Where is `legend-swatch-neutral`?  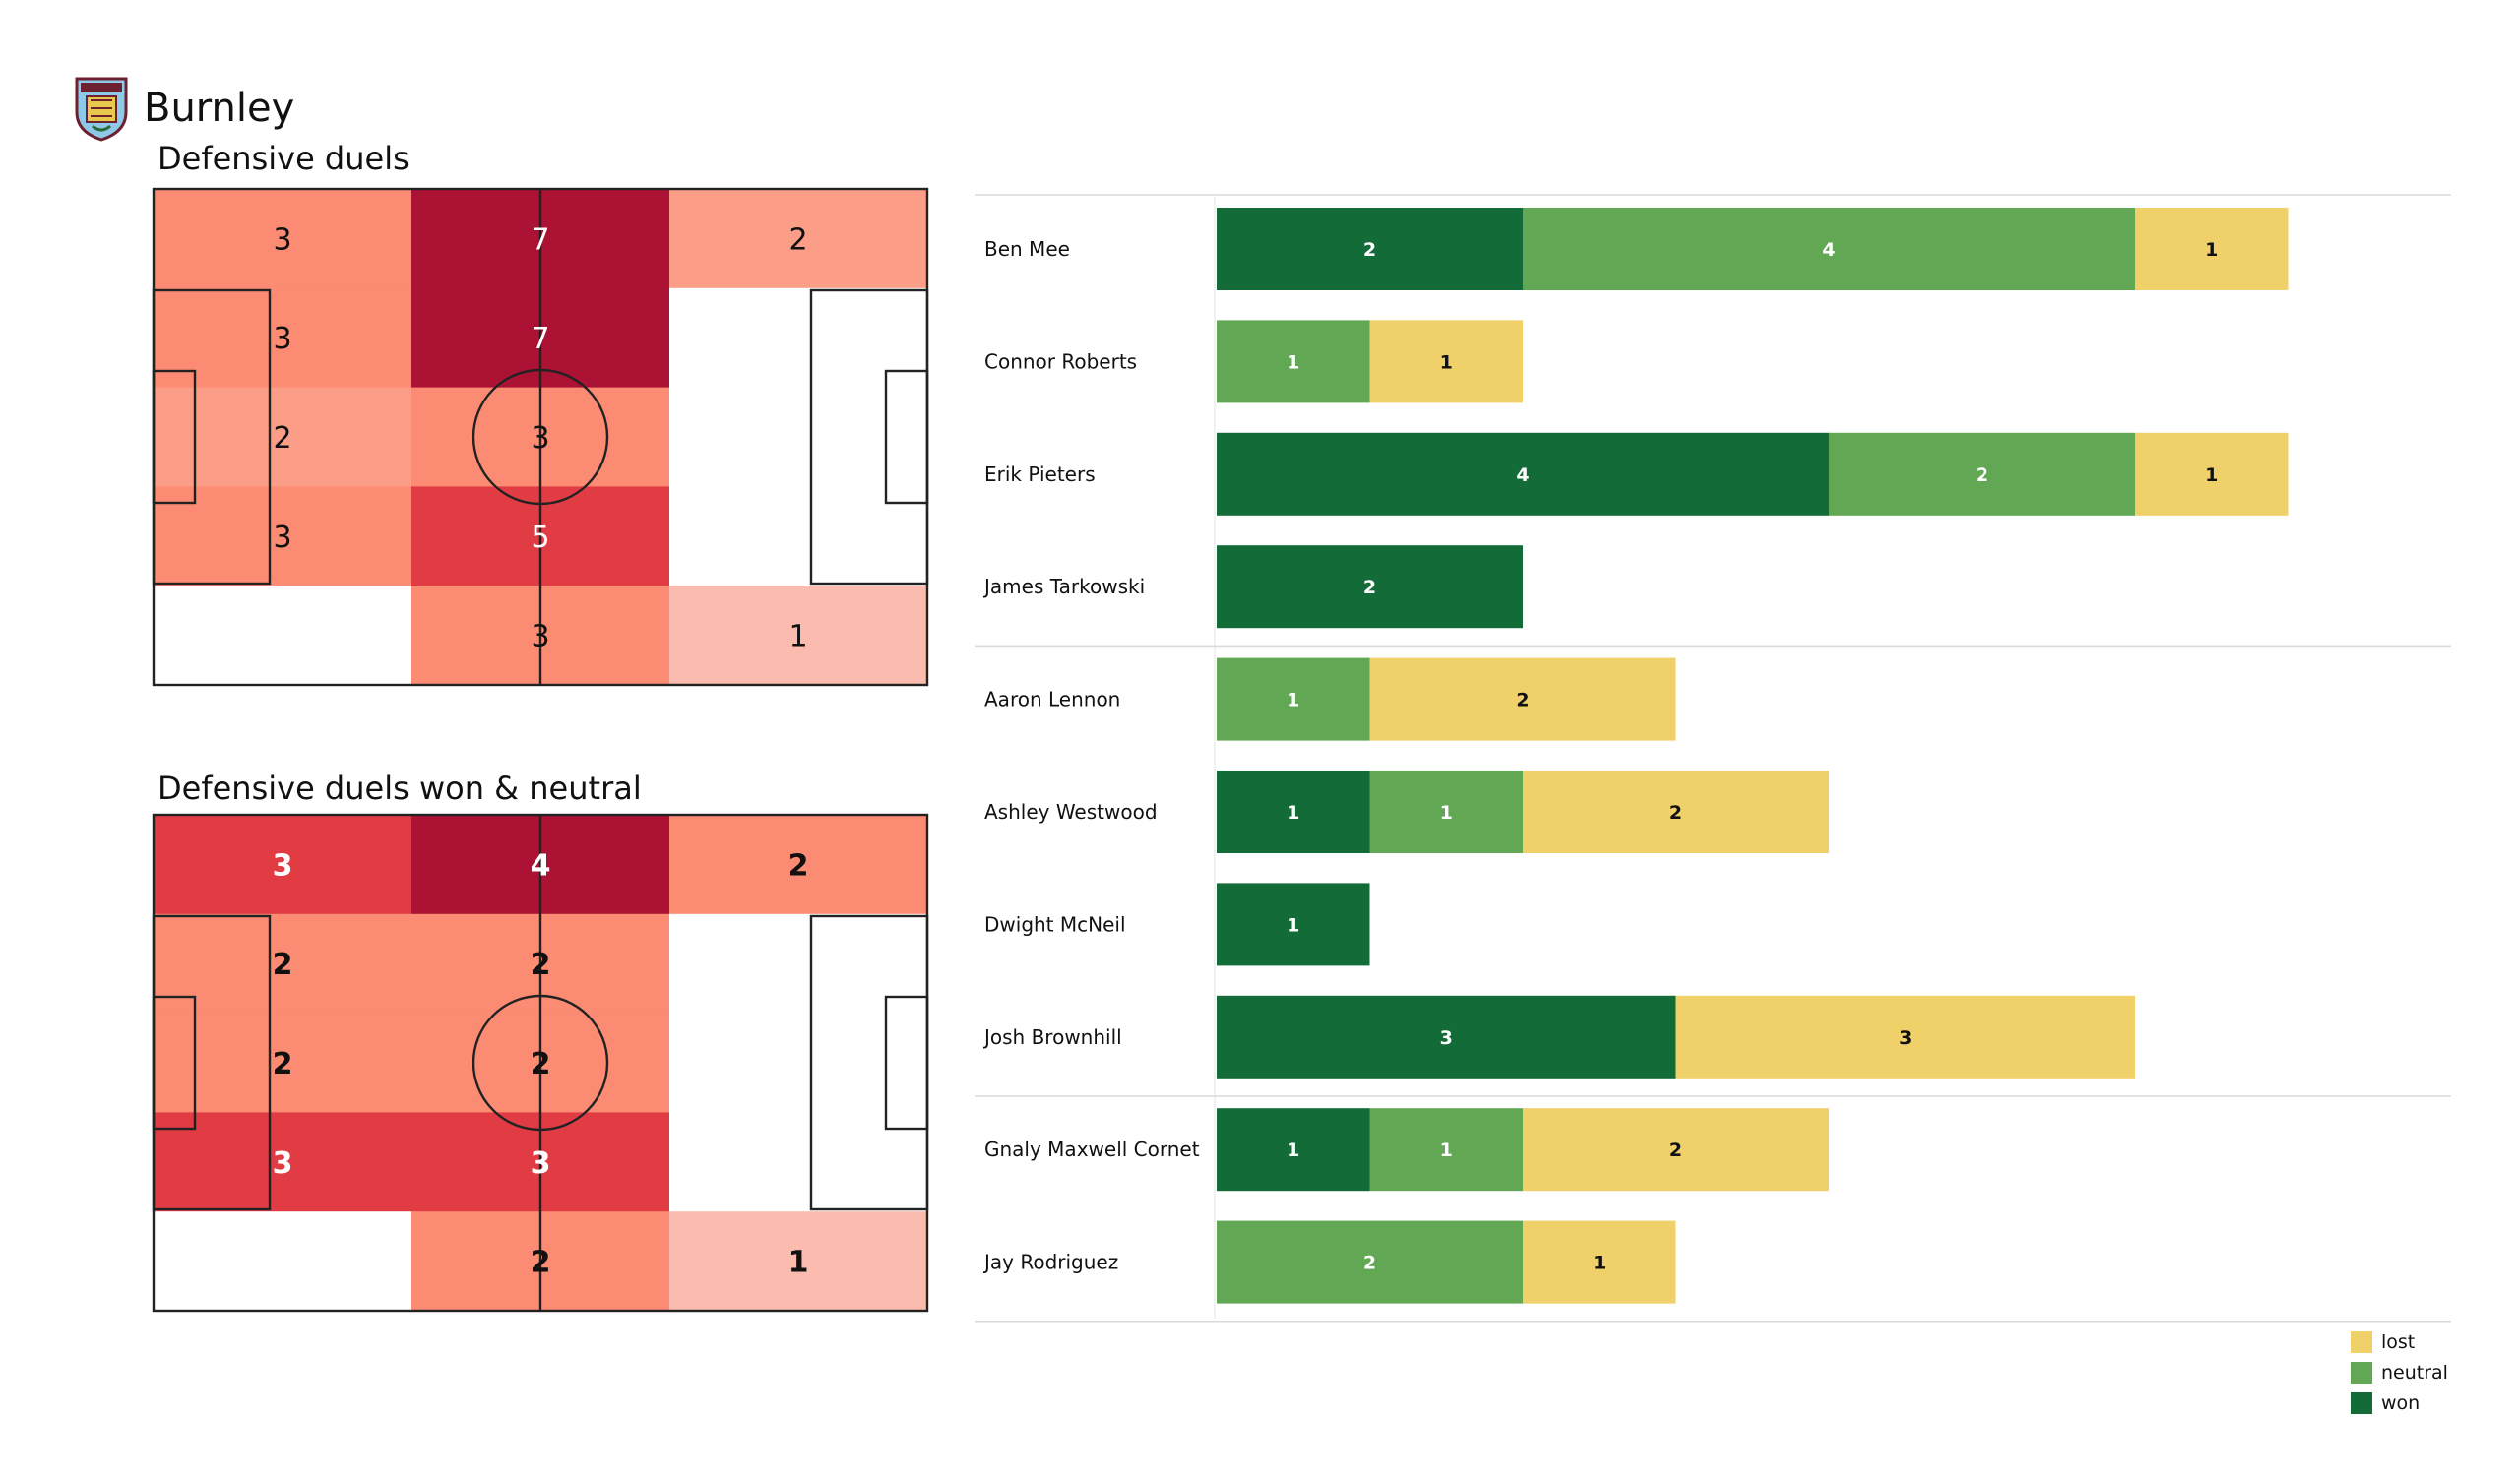
legend-swatch-neutral is located at coordinates (2361, 1373).